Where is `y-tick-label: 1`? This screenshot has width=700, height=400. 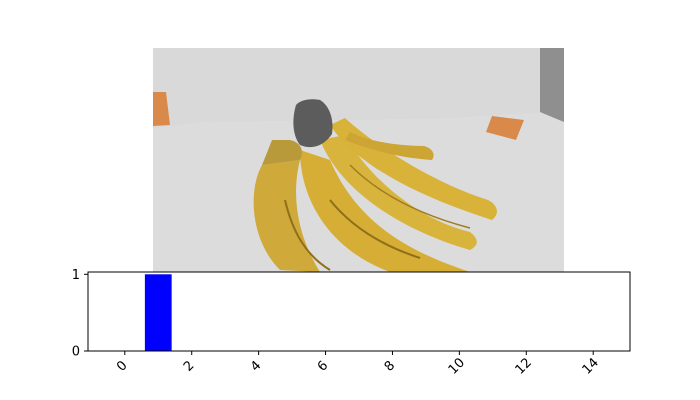 y-tick-label: 1 is located at coordinates (76, 275).